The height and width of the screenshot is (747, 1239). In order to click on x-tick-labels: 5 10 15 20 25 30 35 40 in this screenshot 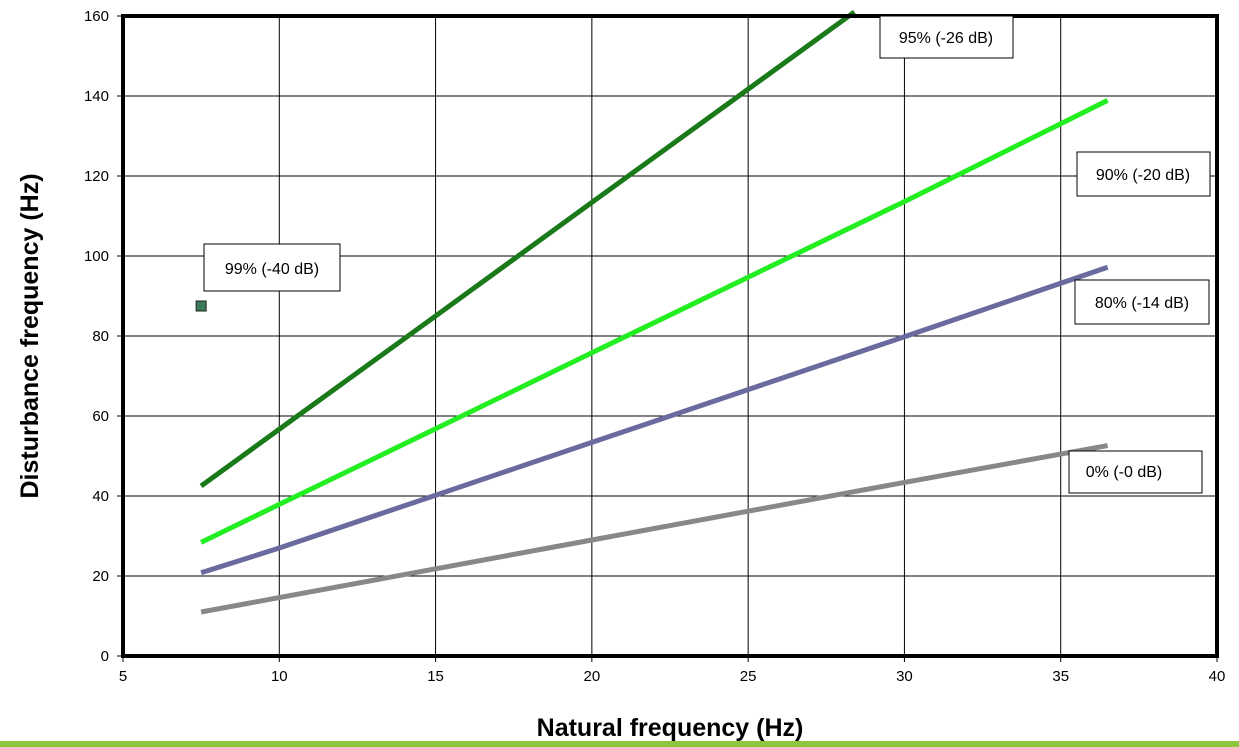, I will do `click(672, 670)`.